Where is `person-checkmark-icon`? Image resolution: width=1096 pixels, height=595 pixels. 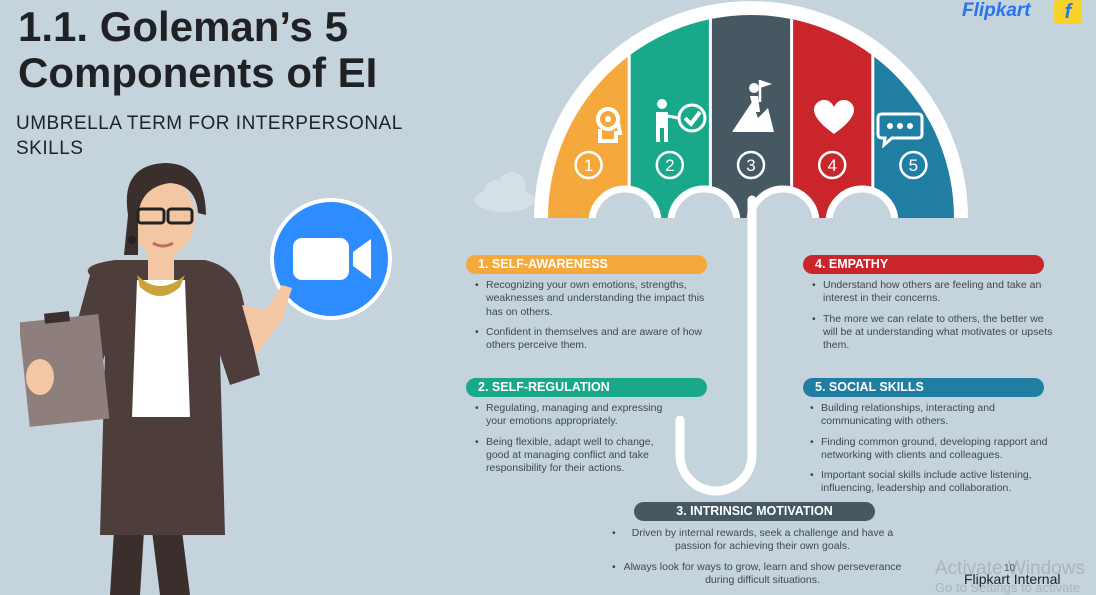 person-checkmark-icon is located at coordinates (681, 120).